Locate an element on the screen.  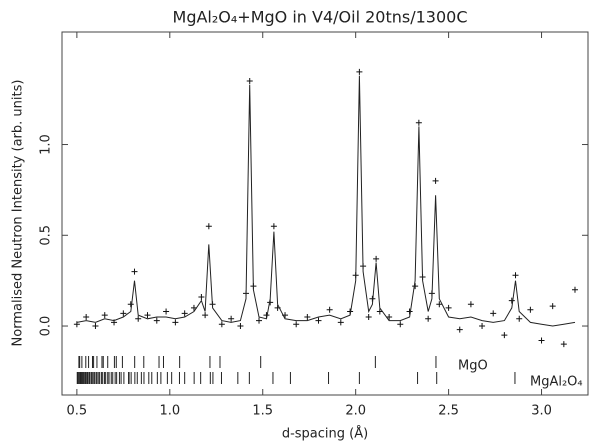
y-tick-label: 1.0 is located at coordinates (46, 144).